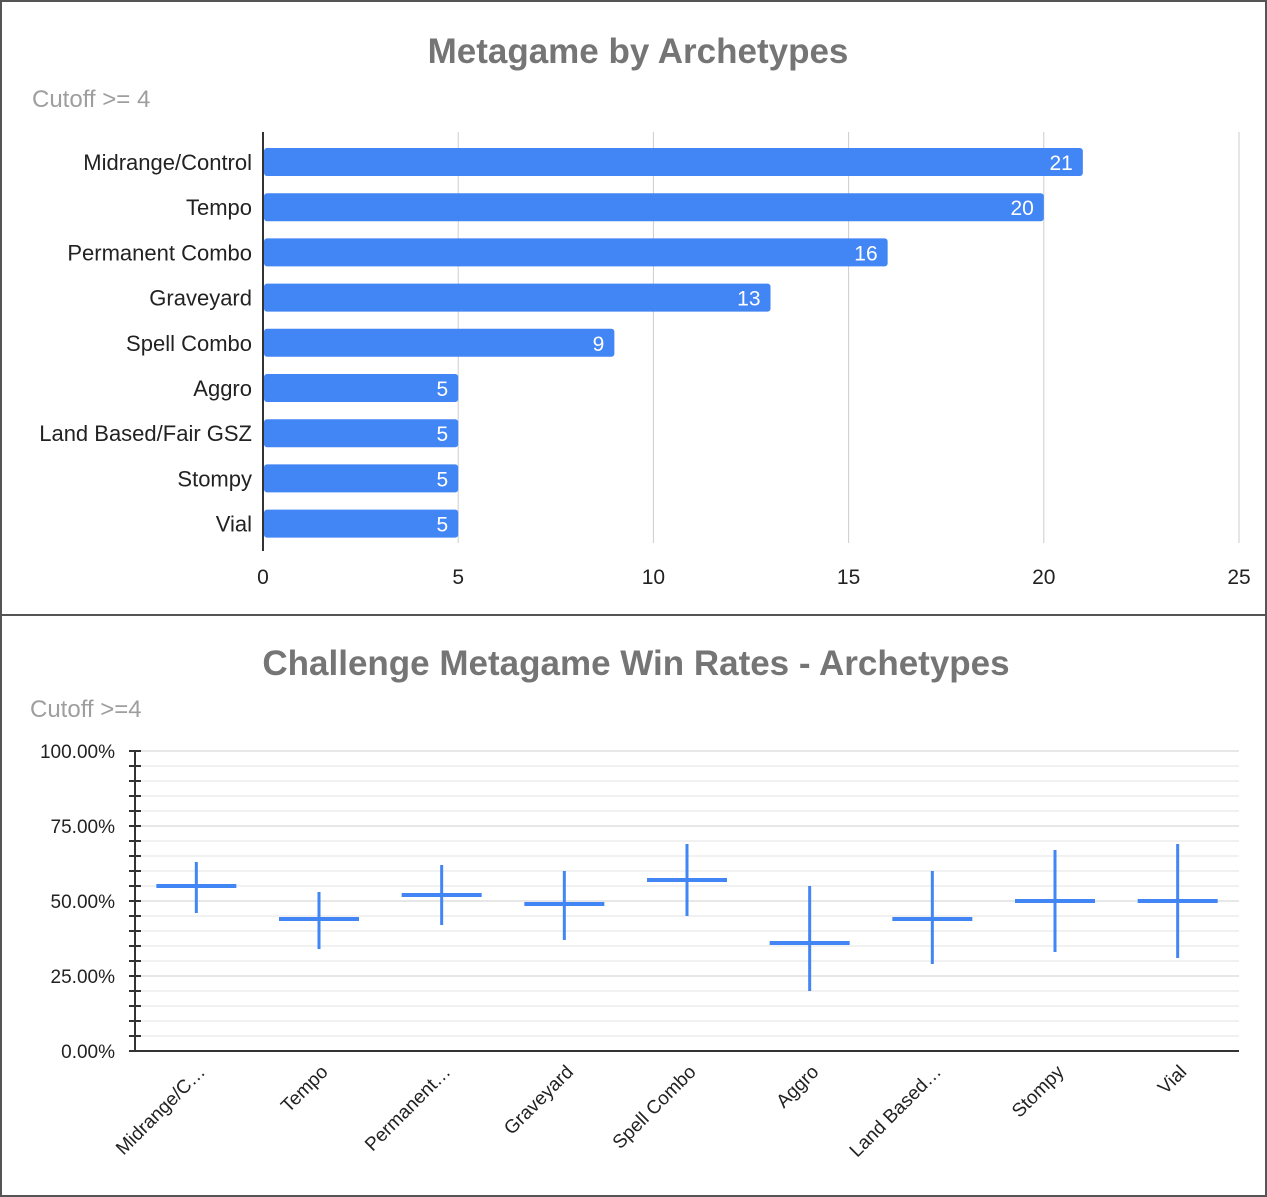 The image size is (1267, 1197). Describe the element at coordinates (189, 343) in the screenshot. I see `category-label: Spell Combo` at that location.